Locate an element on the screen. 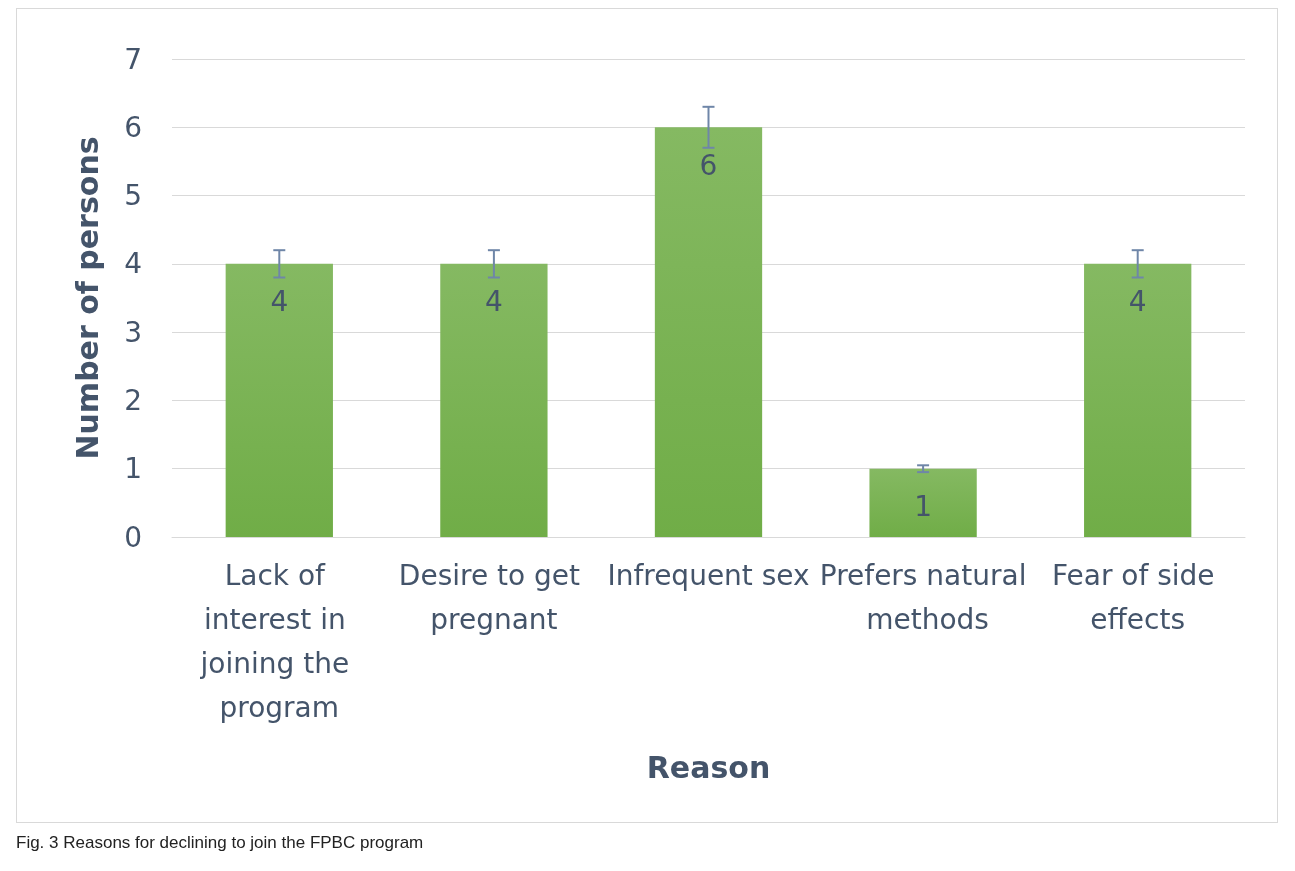 The width and height of the screenshot is (1295, 871). y-tick-label: 6 is located at coordinates (133, 127).